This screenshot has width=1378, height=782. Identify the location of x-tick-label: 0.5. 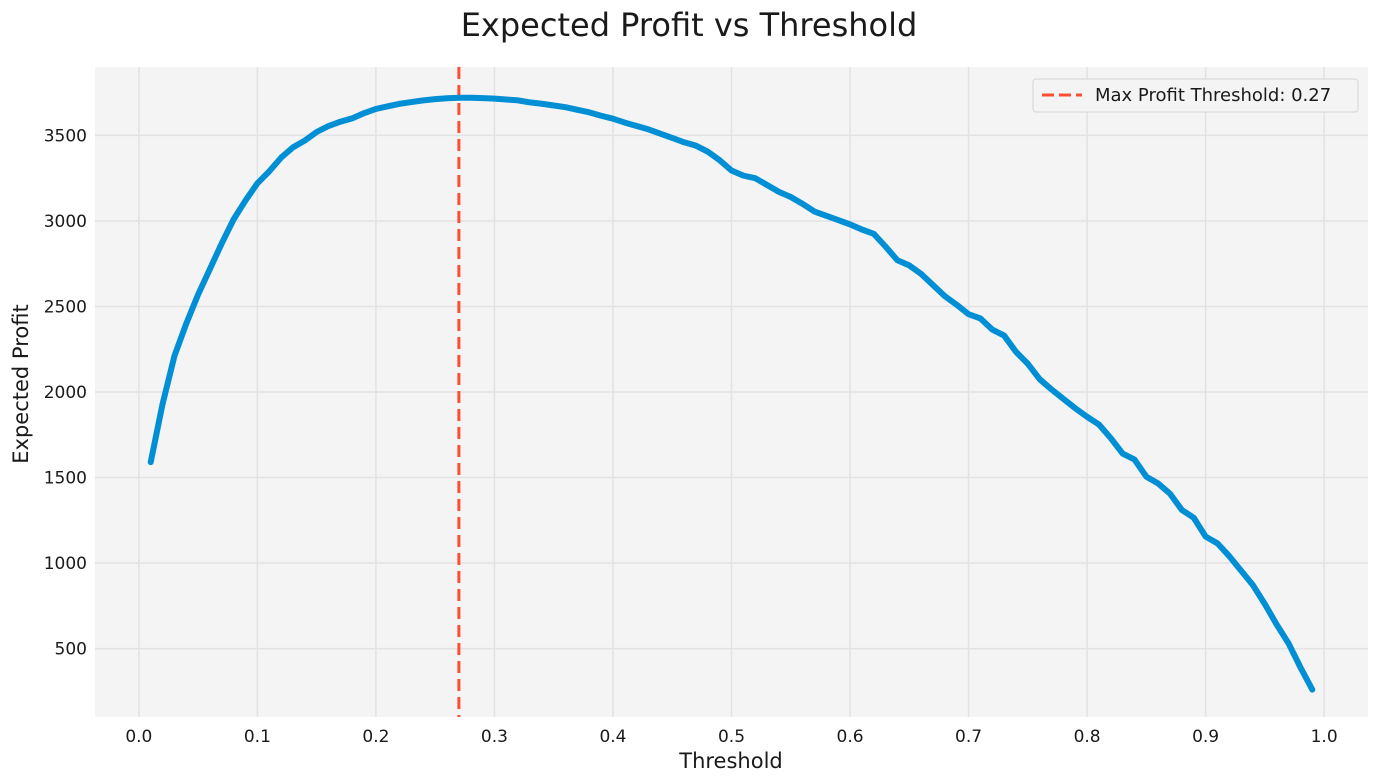
(731, 737).